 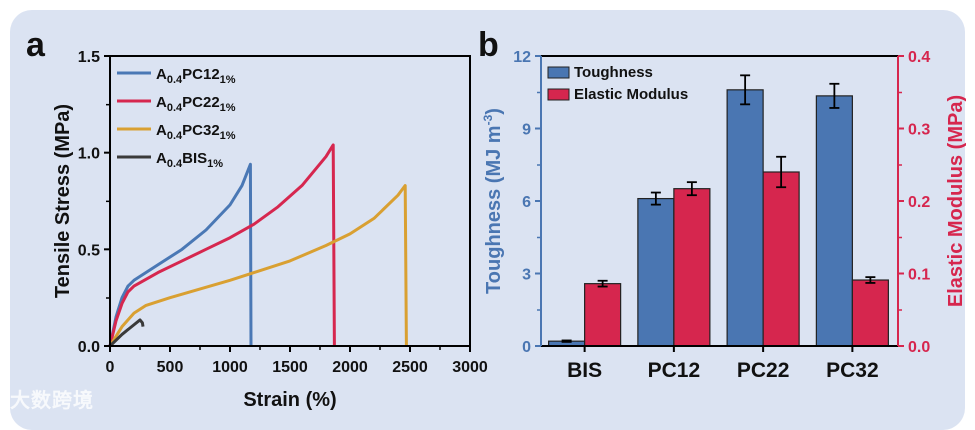 I want to click on y-axis-title: Tensile Stress (MPa), so click(x=63, y=201).